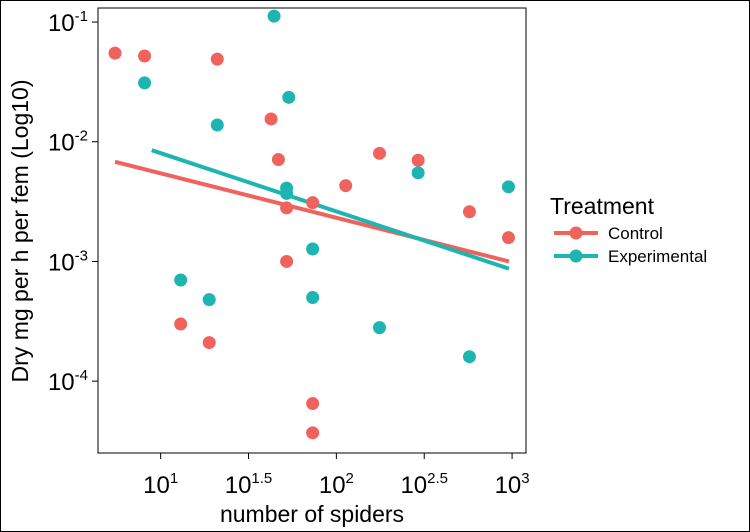  Describe the element at coordinates (512, 484) in the screenshot. I see `x-tick-label: 10³` at that location.